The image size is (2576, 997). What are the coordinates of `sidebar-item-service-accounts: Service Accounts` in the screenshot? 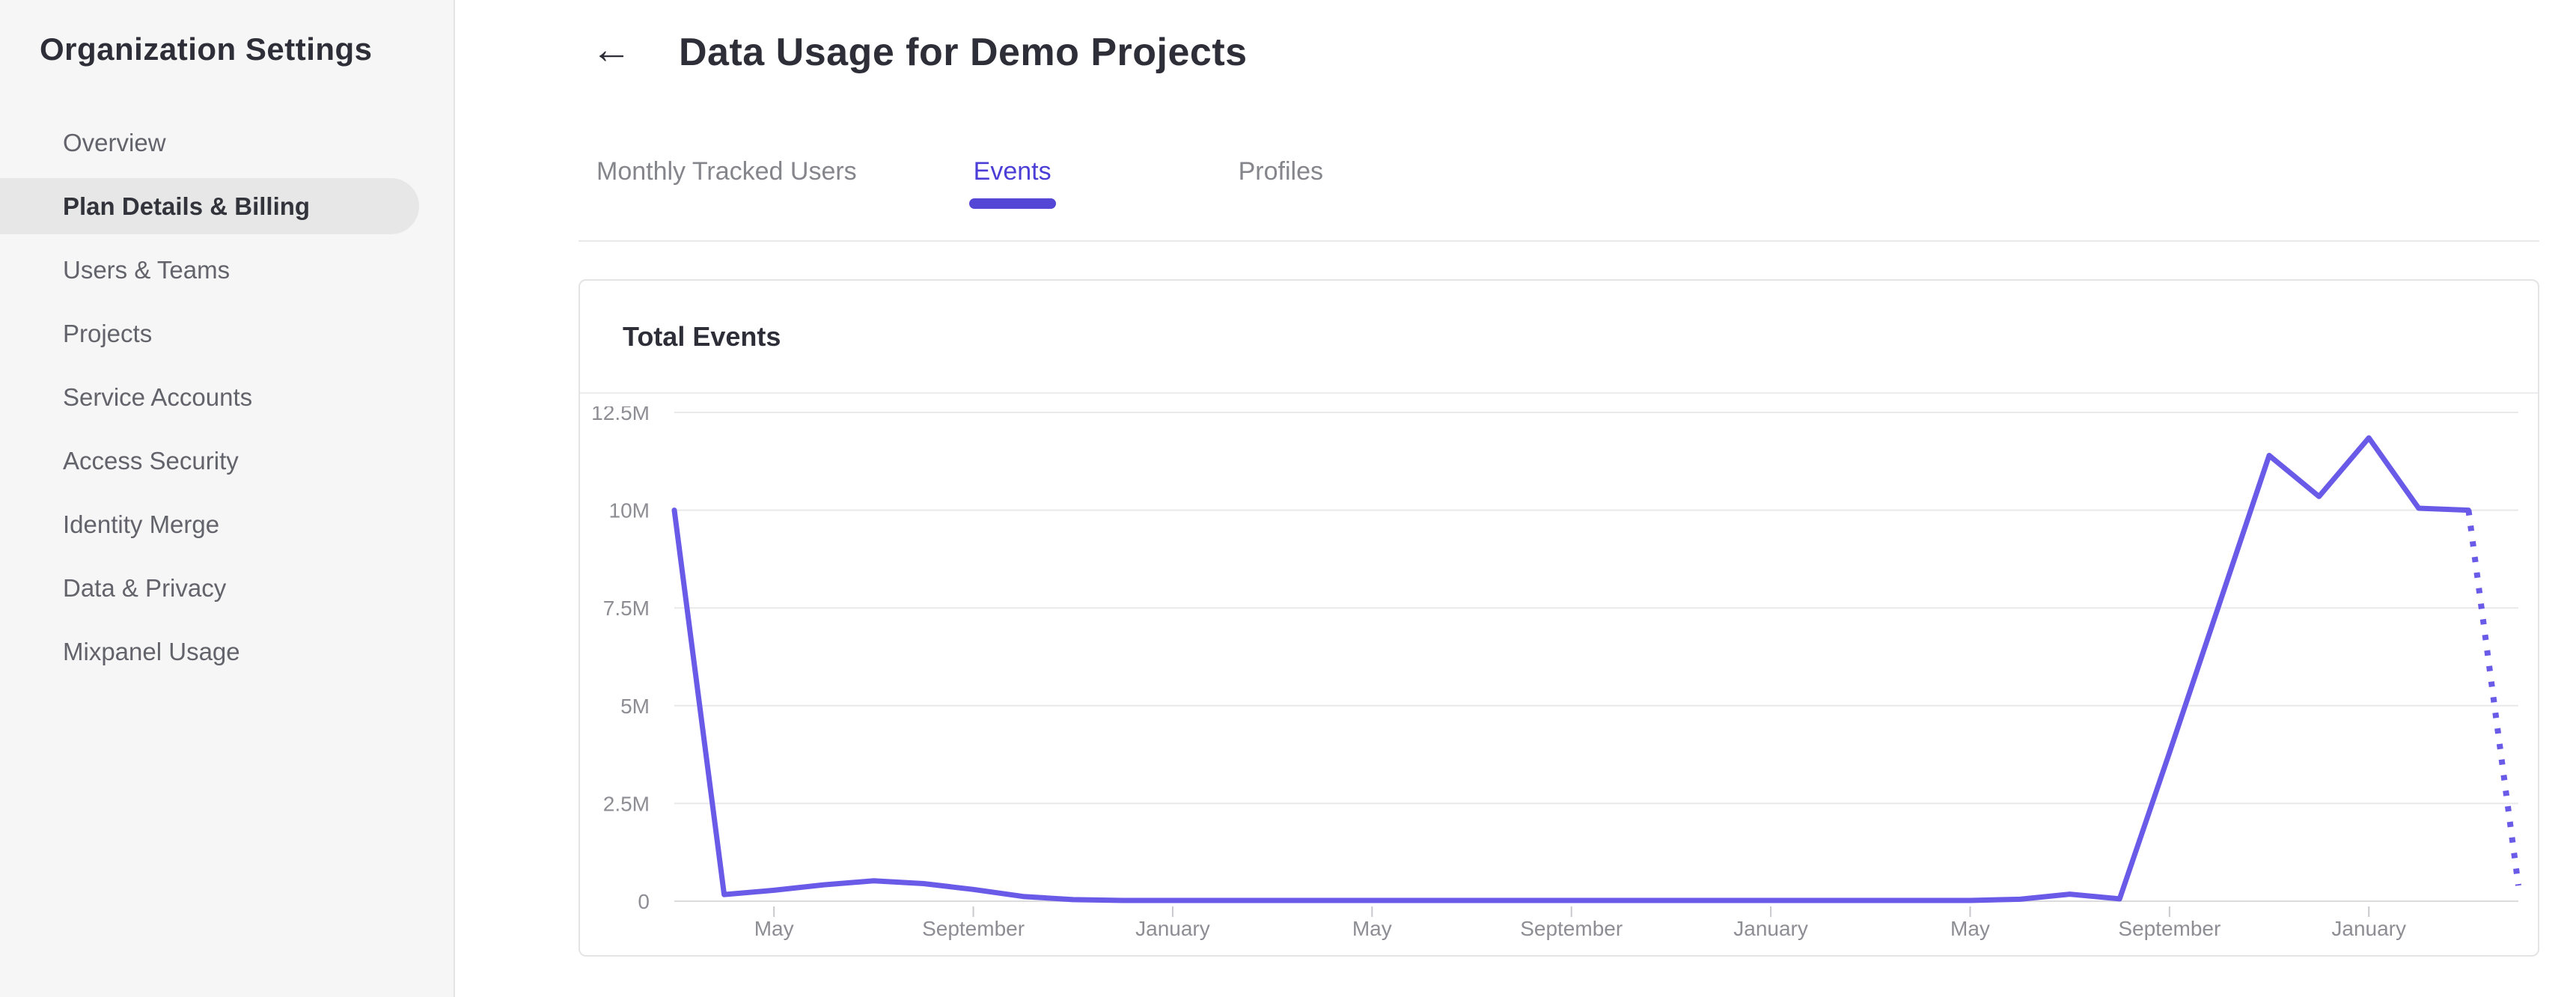 It's located at (227, 397).